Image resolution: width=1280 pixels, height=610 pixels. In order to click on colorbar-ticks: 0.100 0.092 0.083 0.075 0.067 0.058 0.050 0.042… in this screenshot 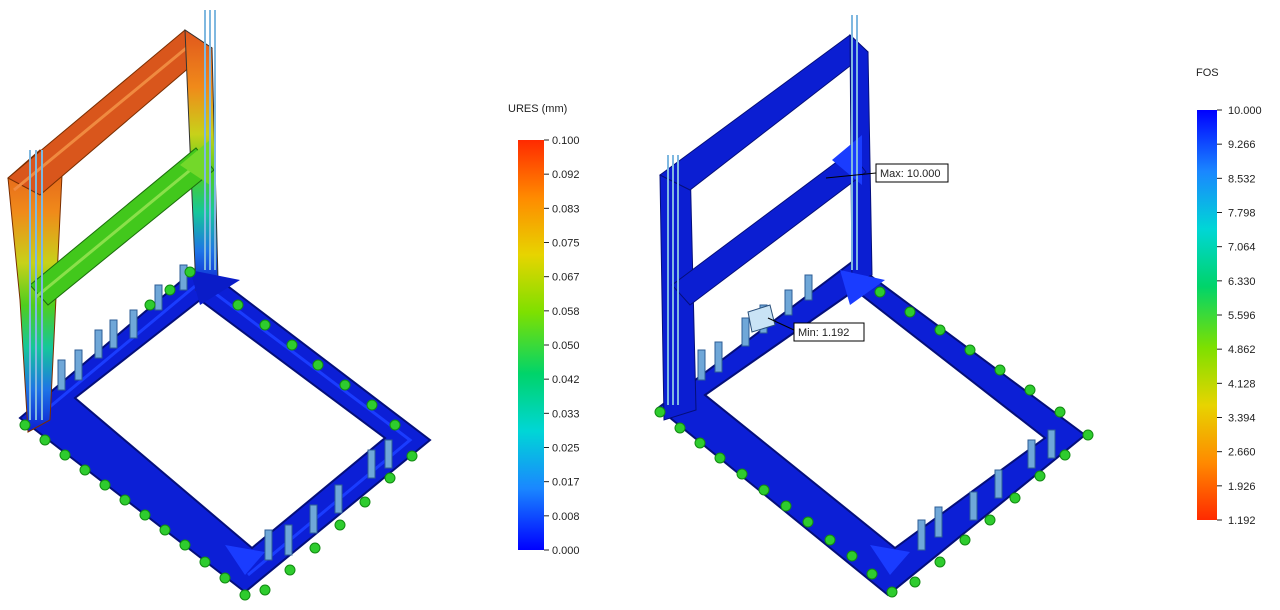, I will do `click(562, 346)`.